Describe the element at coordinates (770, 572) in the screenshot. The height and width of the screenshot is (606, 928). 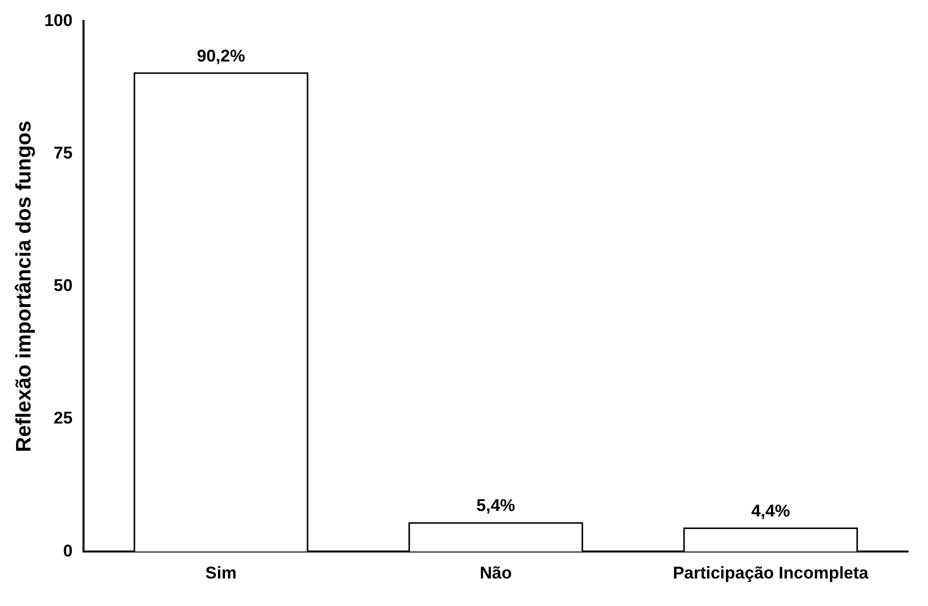
I see `x-tick-label: Participação Incompleta` at that location.